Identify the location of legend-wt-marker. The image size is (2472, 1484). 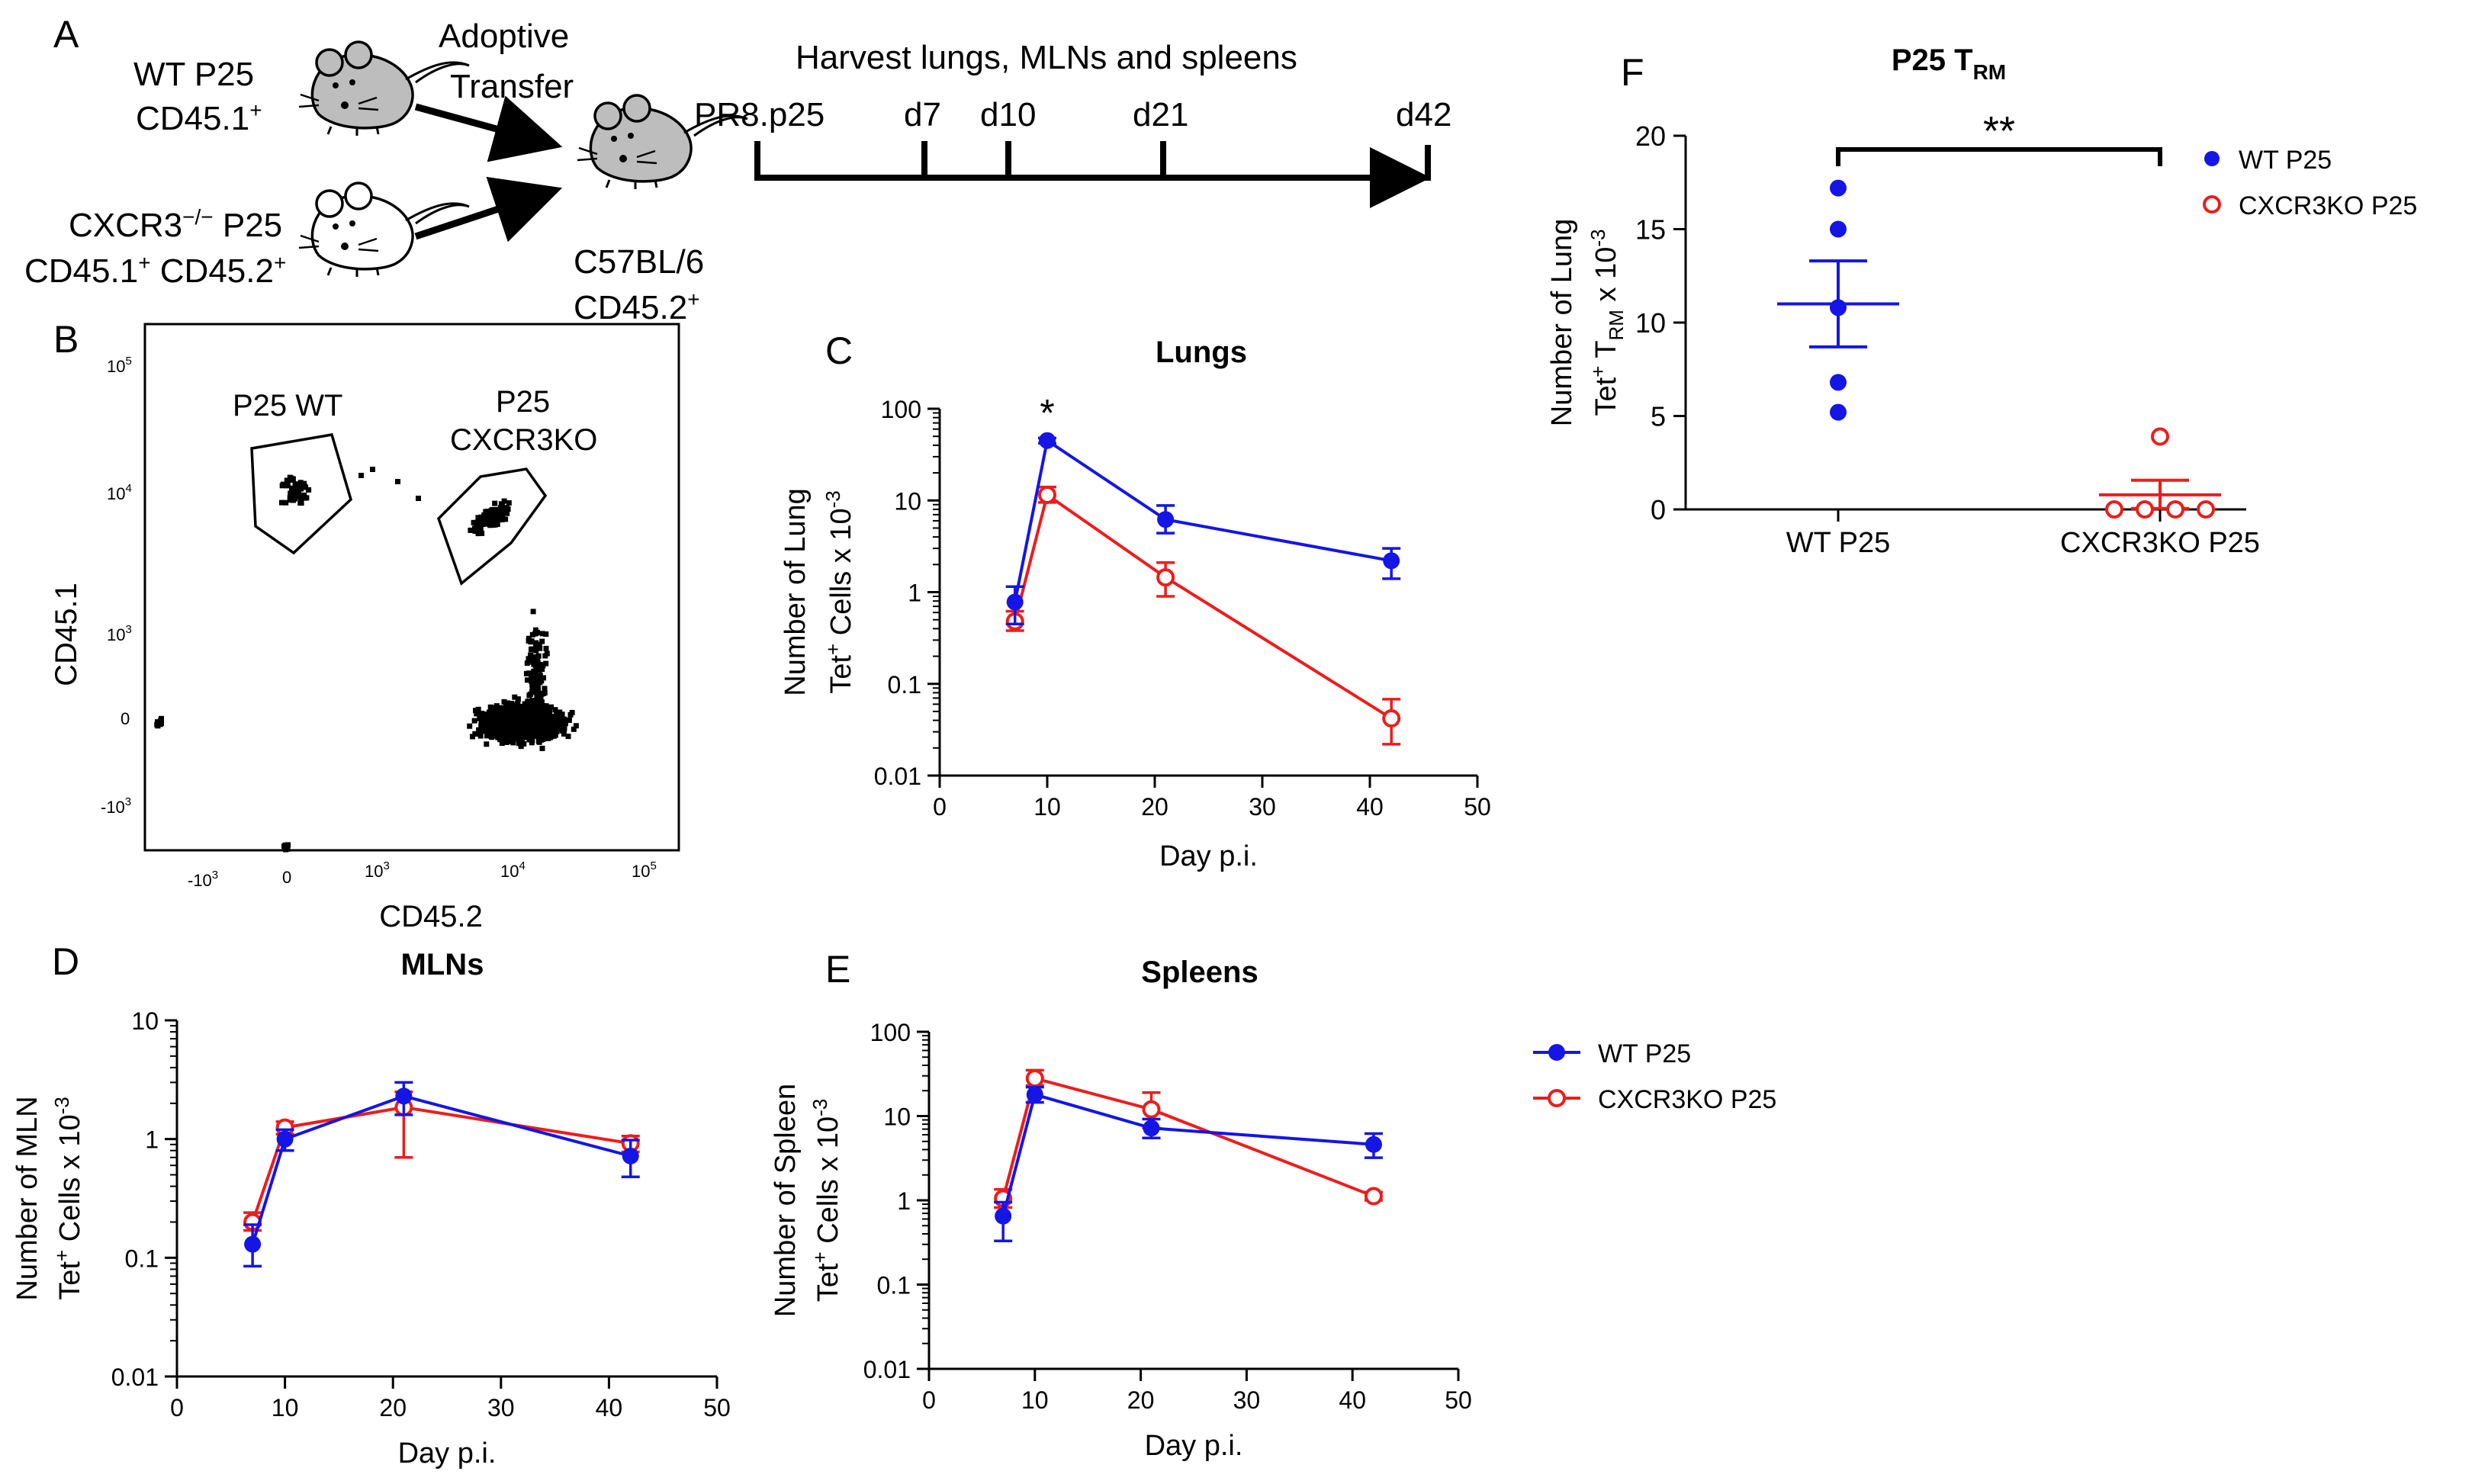
(2212, 158).